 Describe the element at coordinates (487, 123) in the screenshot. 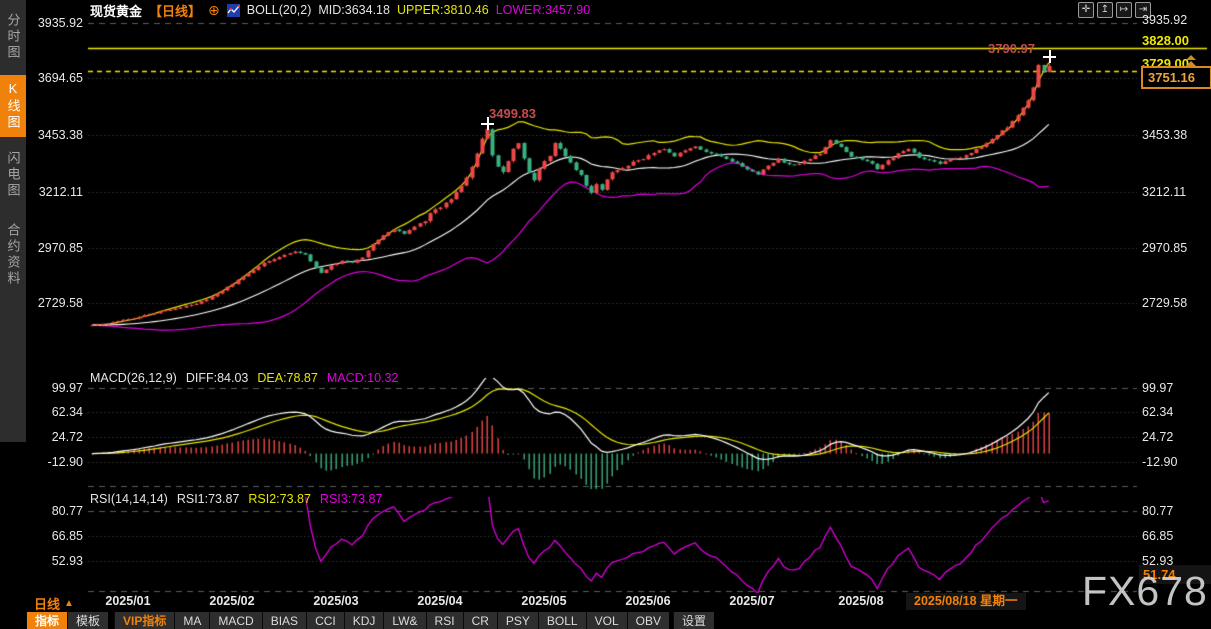

I see `april-high-cross-marker-icon` at that location.